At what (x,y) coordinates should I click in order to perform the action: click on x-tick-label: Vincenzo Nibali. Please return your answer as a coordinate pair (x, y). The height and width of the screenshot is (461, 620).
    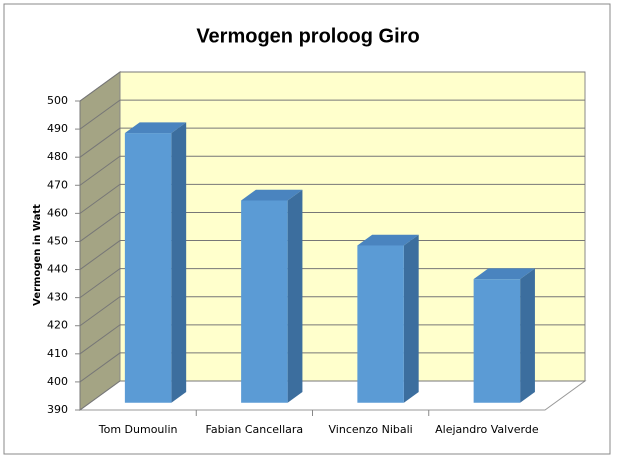
    Looking at the image, I should click on (371, 429).